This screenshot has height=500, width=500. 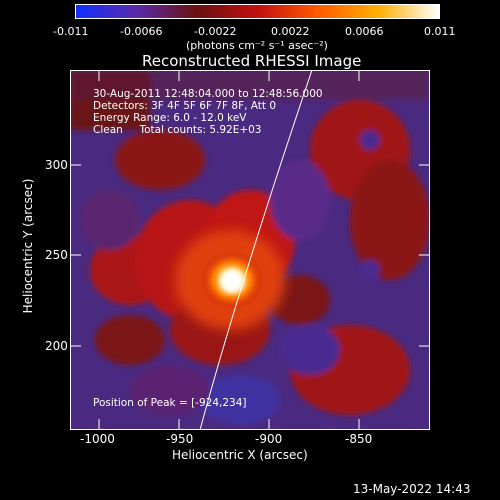 What do you see at coordinates (412, 489) in the screenshot?
I see `render-timestamp: 13-May-2022 14:43` at bounding box center [412, 489].